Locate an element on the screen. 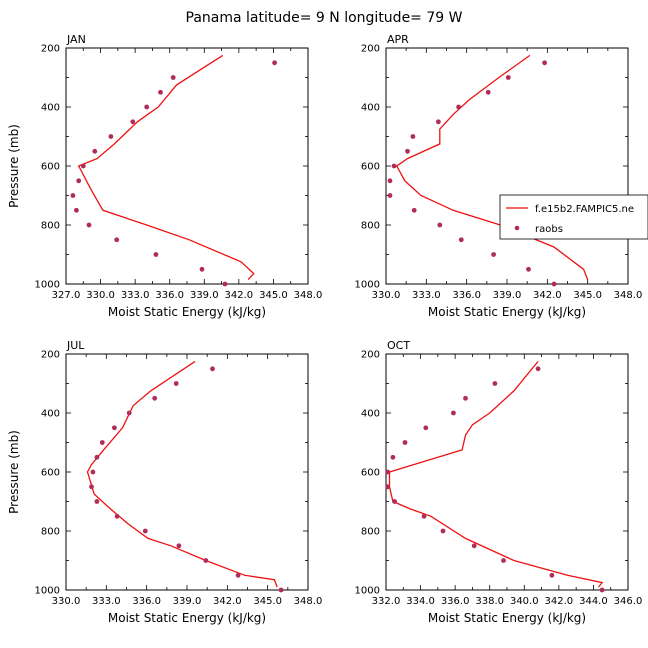  legend-box is located at coordinates (573, 217).